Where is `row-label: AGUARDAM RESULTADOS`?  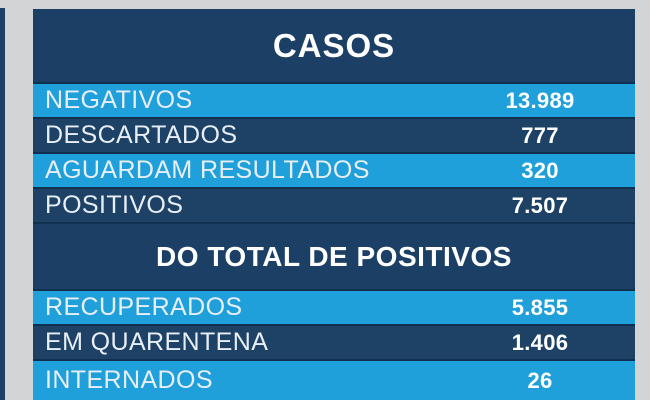
row-label: AGUARDAM RESULTADOS is located at coordinates (207, 170).